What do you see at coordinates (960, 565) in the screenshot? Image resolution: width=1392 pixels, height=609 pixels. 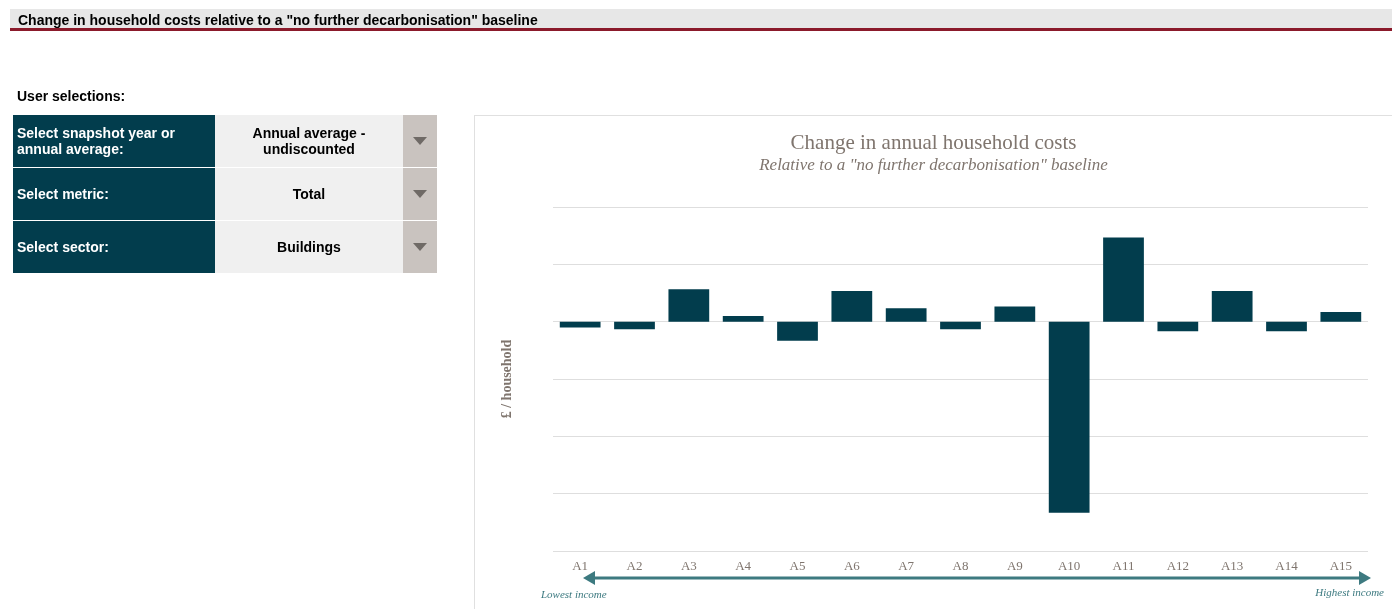 I see `x-tick-label: A8` at bounding box center [960, 565].